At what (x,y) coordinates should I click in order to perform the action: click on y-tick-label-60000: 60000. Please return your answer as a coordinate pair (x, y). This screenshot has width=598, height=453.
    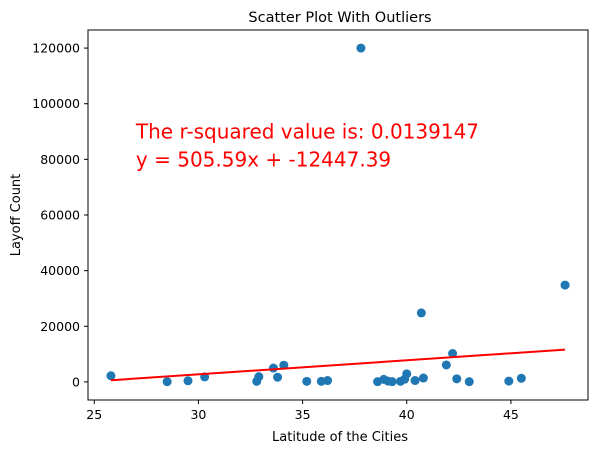
    Looking at the image, I should click on (60, 215).